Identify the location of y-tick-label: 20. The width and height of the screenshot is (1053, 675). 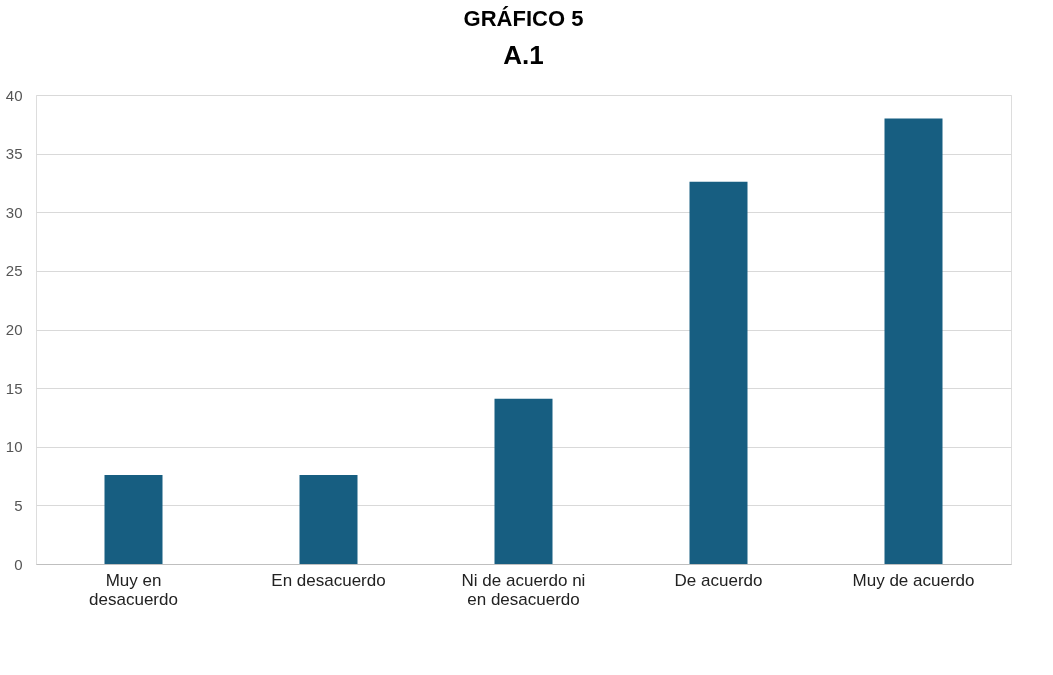
(14, 329).